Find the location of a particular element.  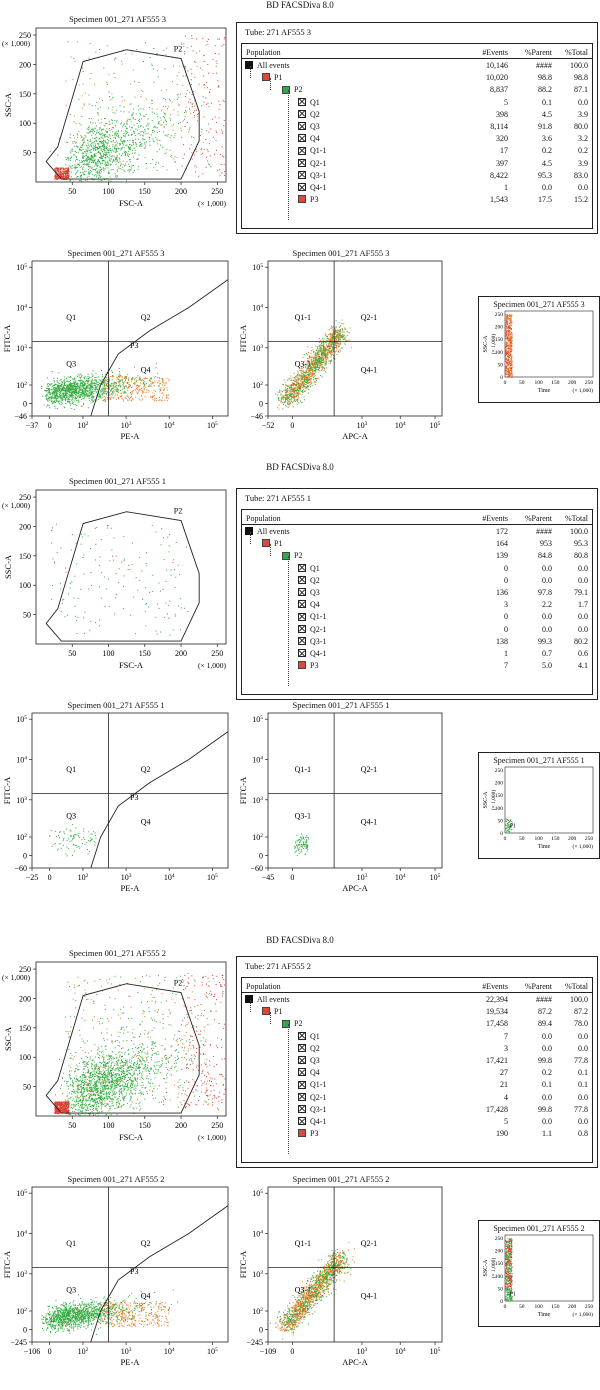

table-row: Q3-1 17,428 99.8 77.8 is located at coordinates (417, 1109).